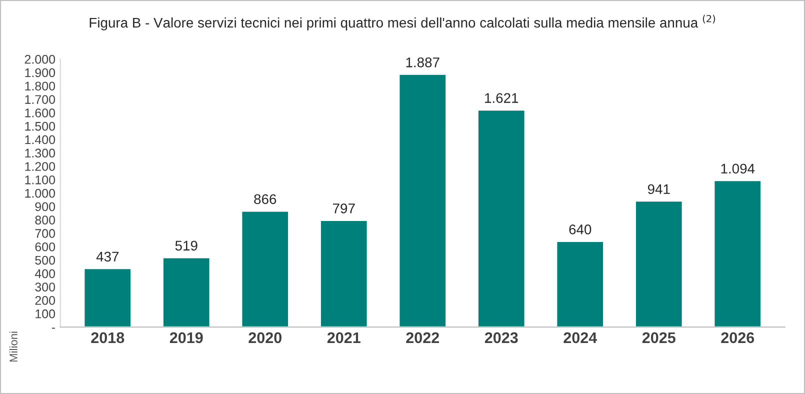  Describe the element at coordinates (186, 245) in the screenshot. I see `data-label: 519` at that location.